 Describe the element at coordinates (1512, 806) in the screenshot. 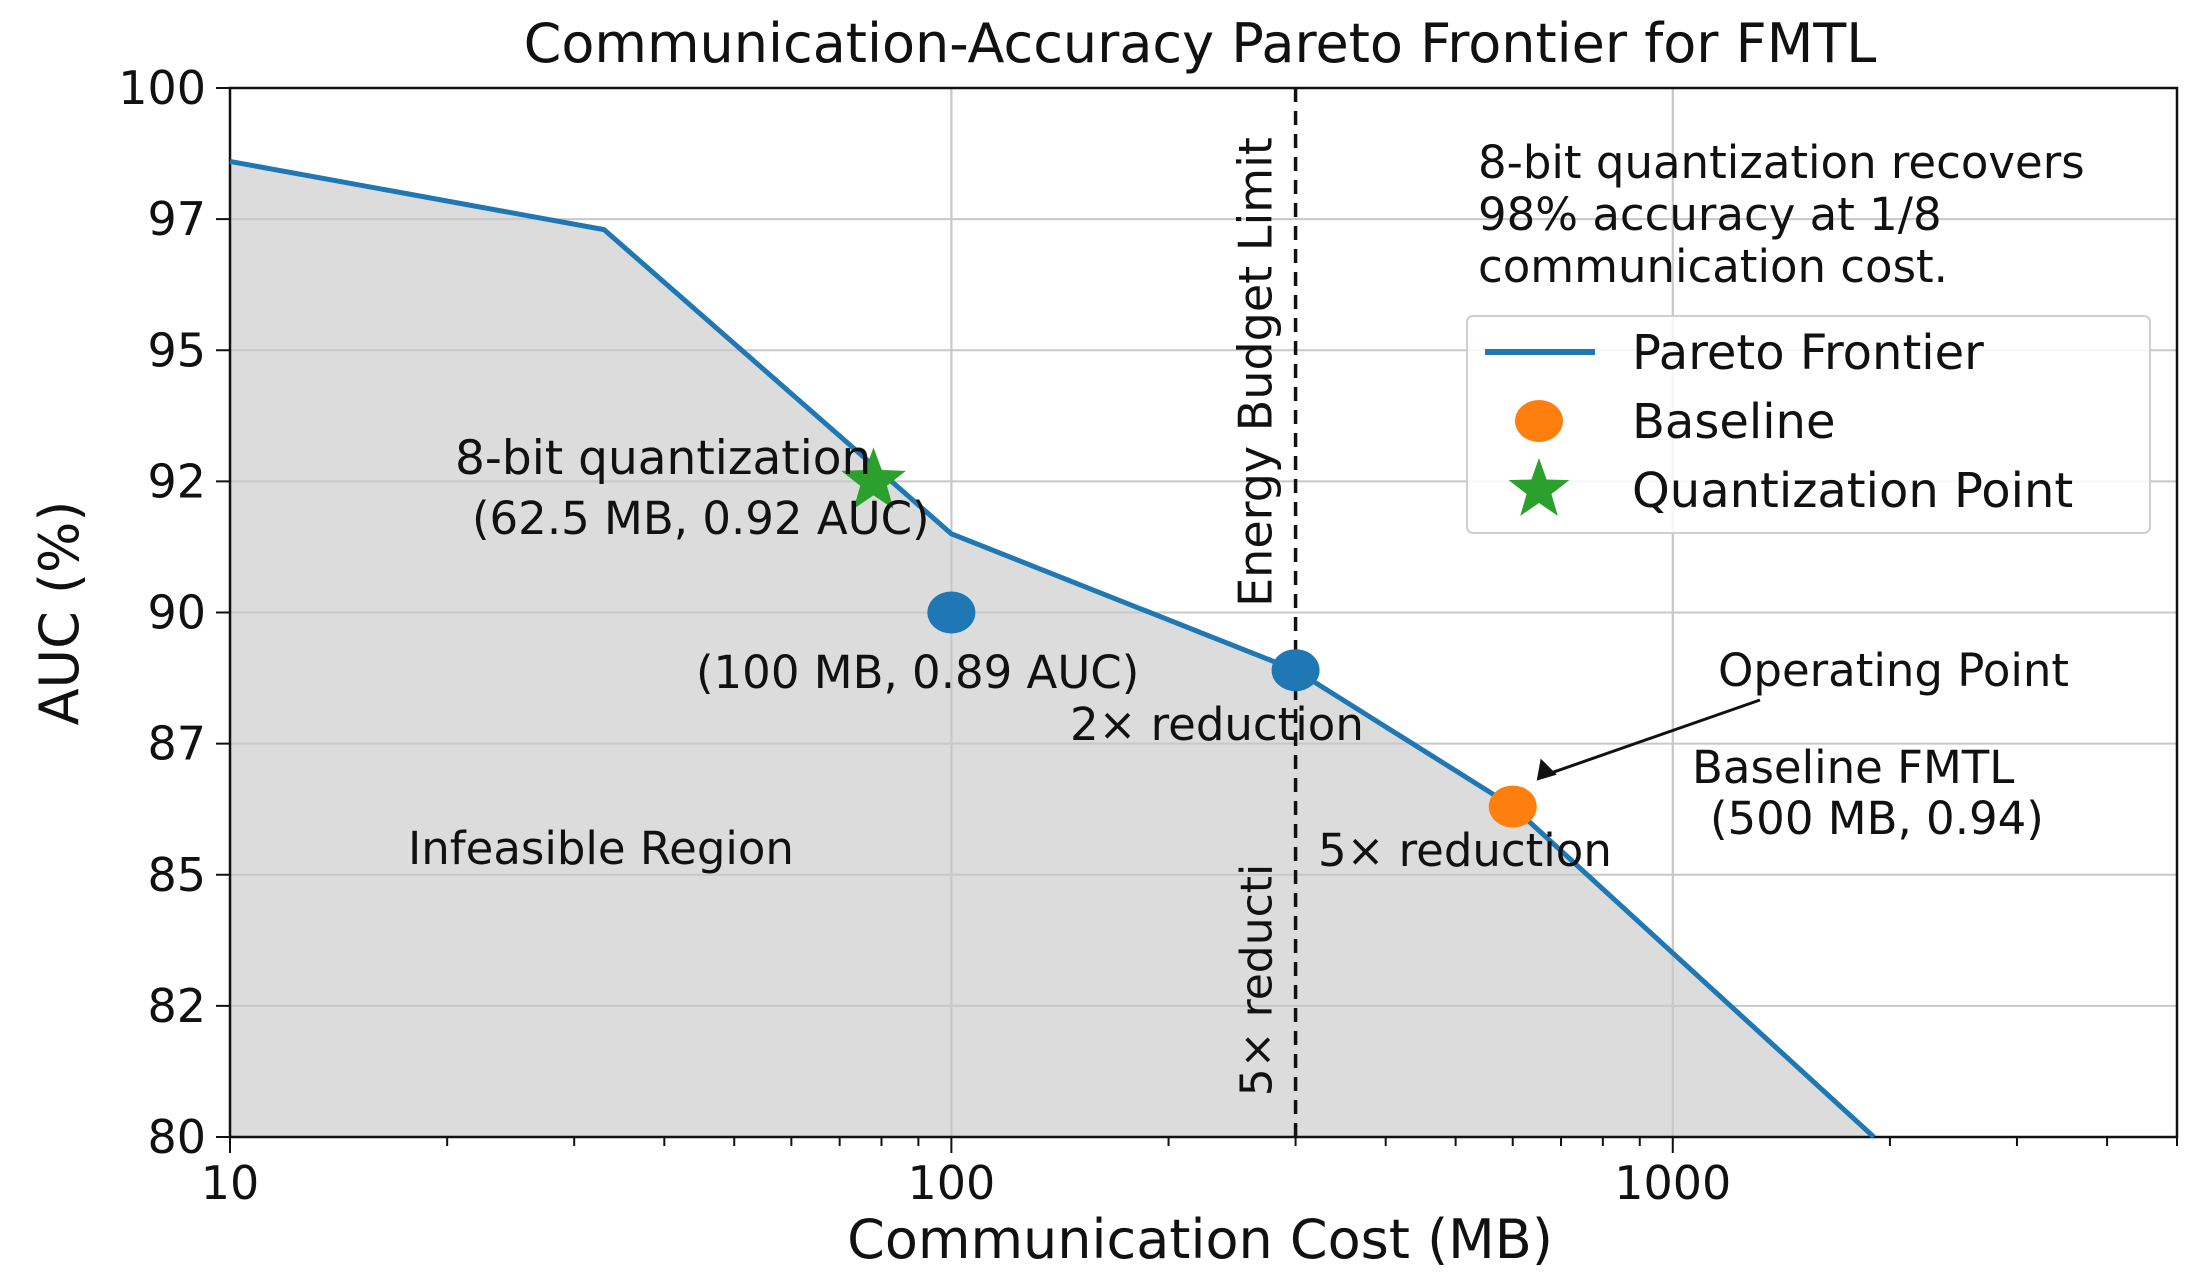

I see `baseline-marker` at that location.